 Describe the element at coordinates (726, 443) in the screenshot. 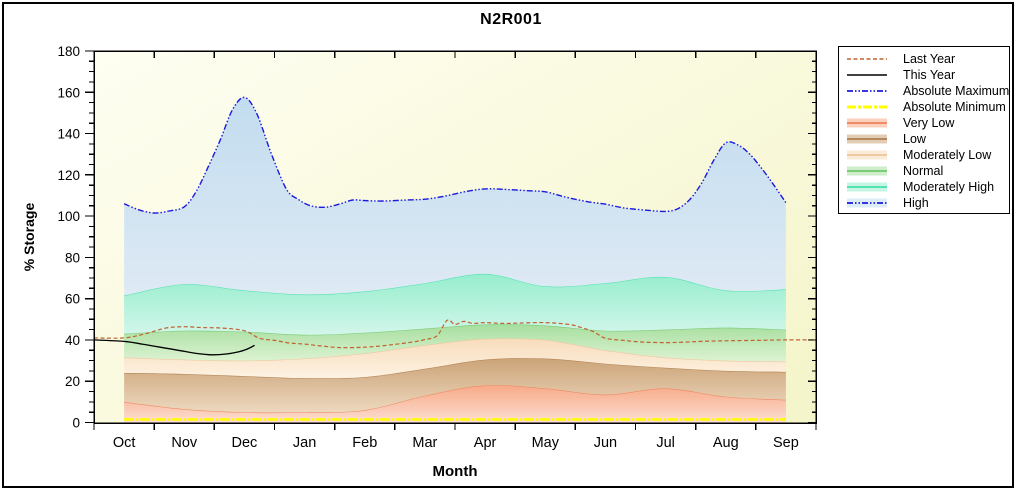

I see `svg-text: Aug` at that location.